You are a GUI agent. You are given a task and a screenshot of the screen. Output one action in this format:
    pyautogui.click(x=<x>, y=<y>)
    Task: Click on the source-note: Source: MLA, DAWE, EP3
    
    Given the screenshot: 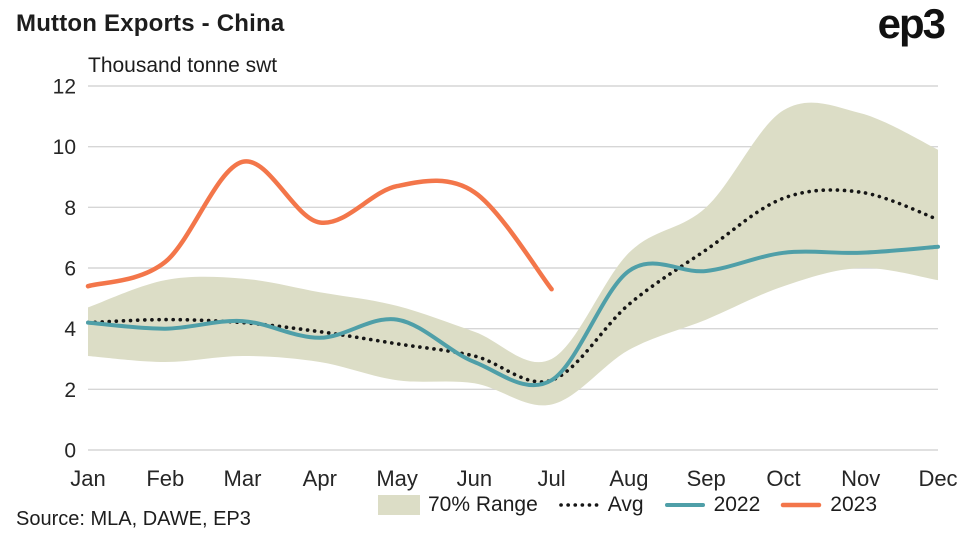 What is the action you would take?
    pyautogui.click(x=133, y=519)
    